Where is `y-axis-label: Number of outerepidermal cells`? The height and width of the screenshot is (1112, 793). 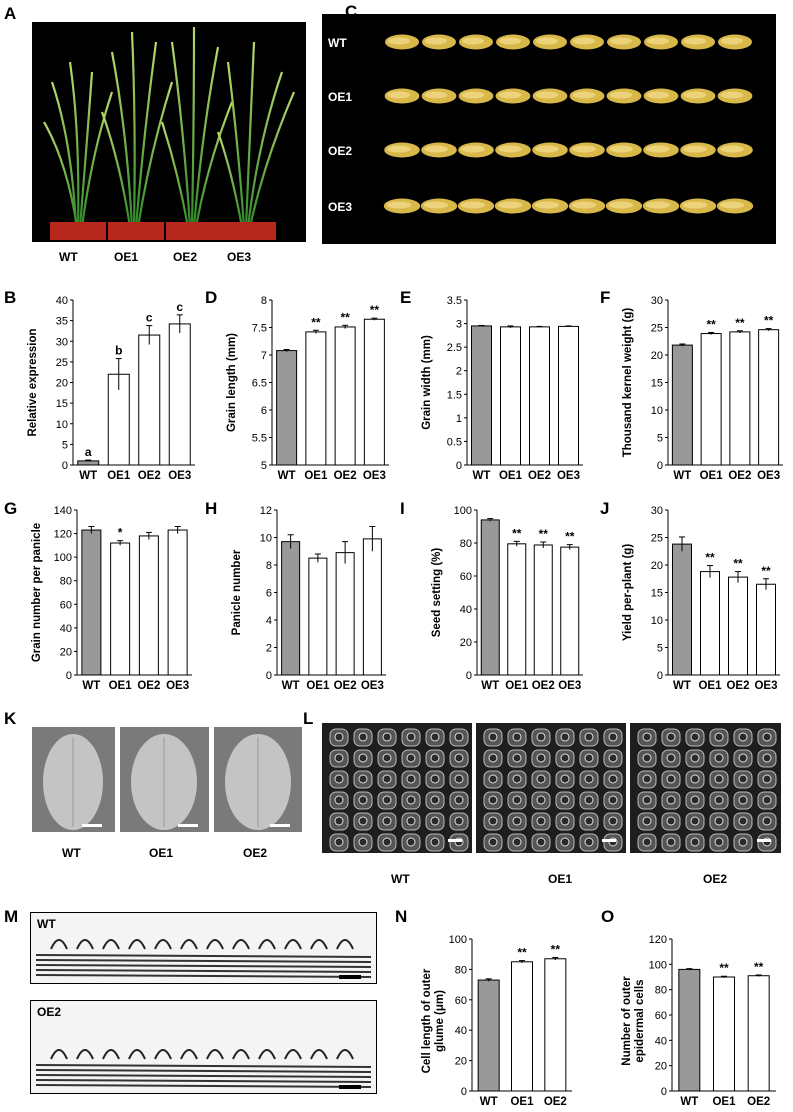 y-axis-label: Number of outerepidermal cells is located at coordinates (633, 1021).